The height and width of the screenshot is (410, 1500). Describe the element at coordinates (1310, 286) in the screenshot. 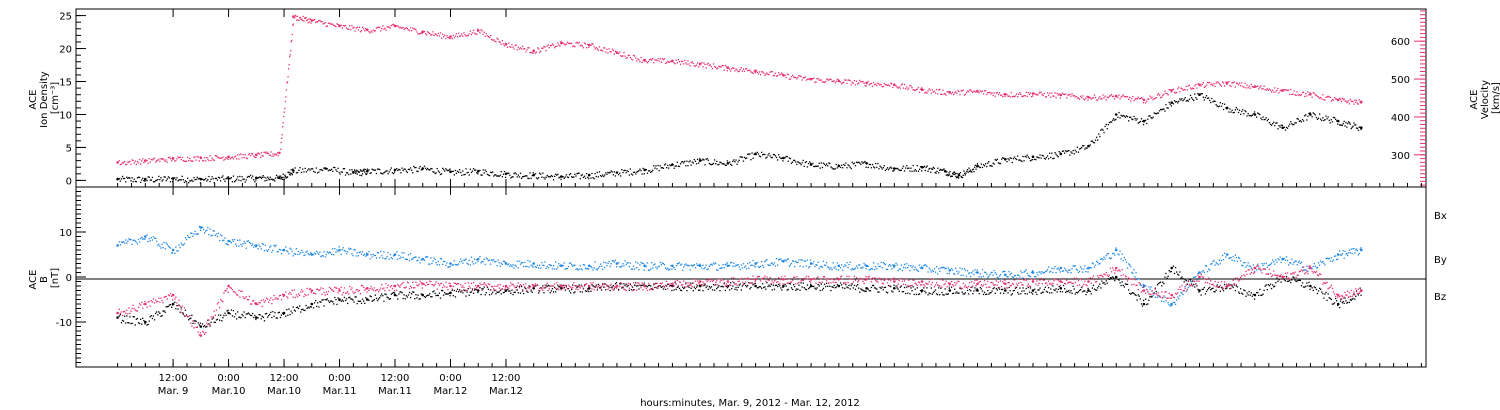

I see `bx-point` at that location.